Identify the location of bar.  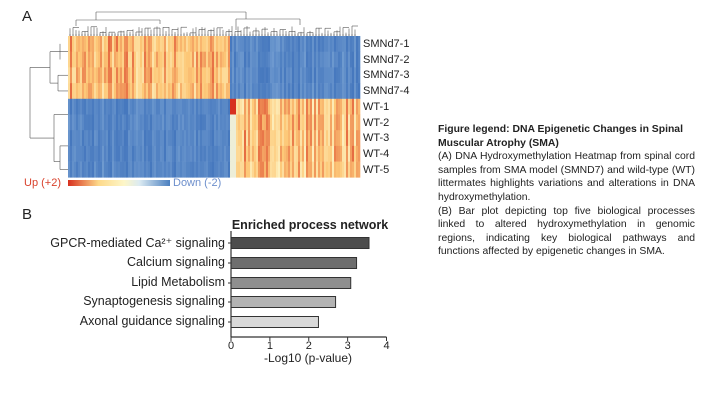
(283, 302).